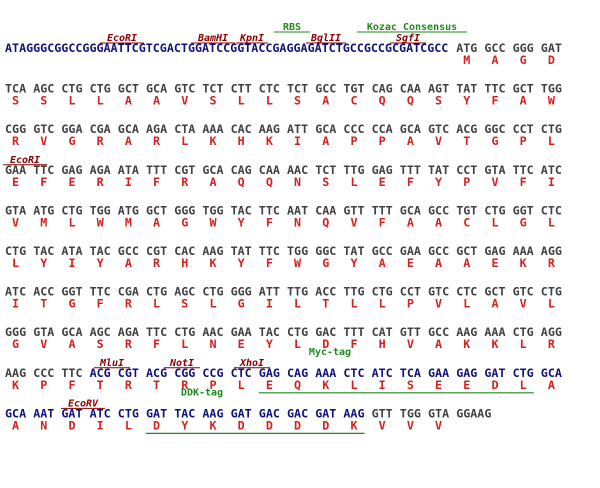 The height and width of the screenshot is (488, 600). Describe the element at coordinates (25, 160) in the screenshot. I see `annotation-label: EcoRI` at that location.